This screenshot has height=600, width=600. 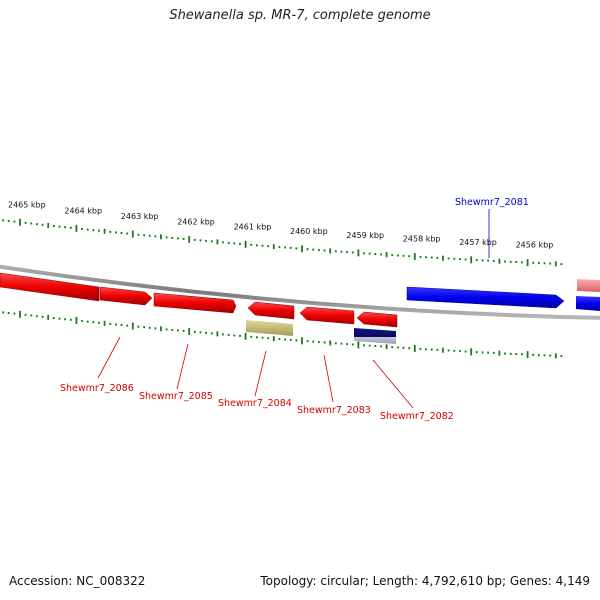 I want to click on label-shewmr7-2084: Shewmr7_2084, so click(x=255, y=403).